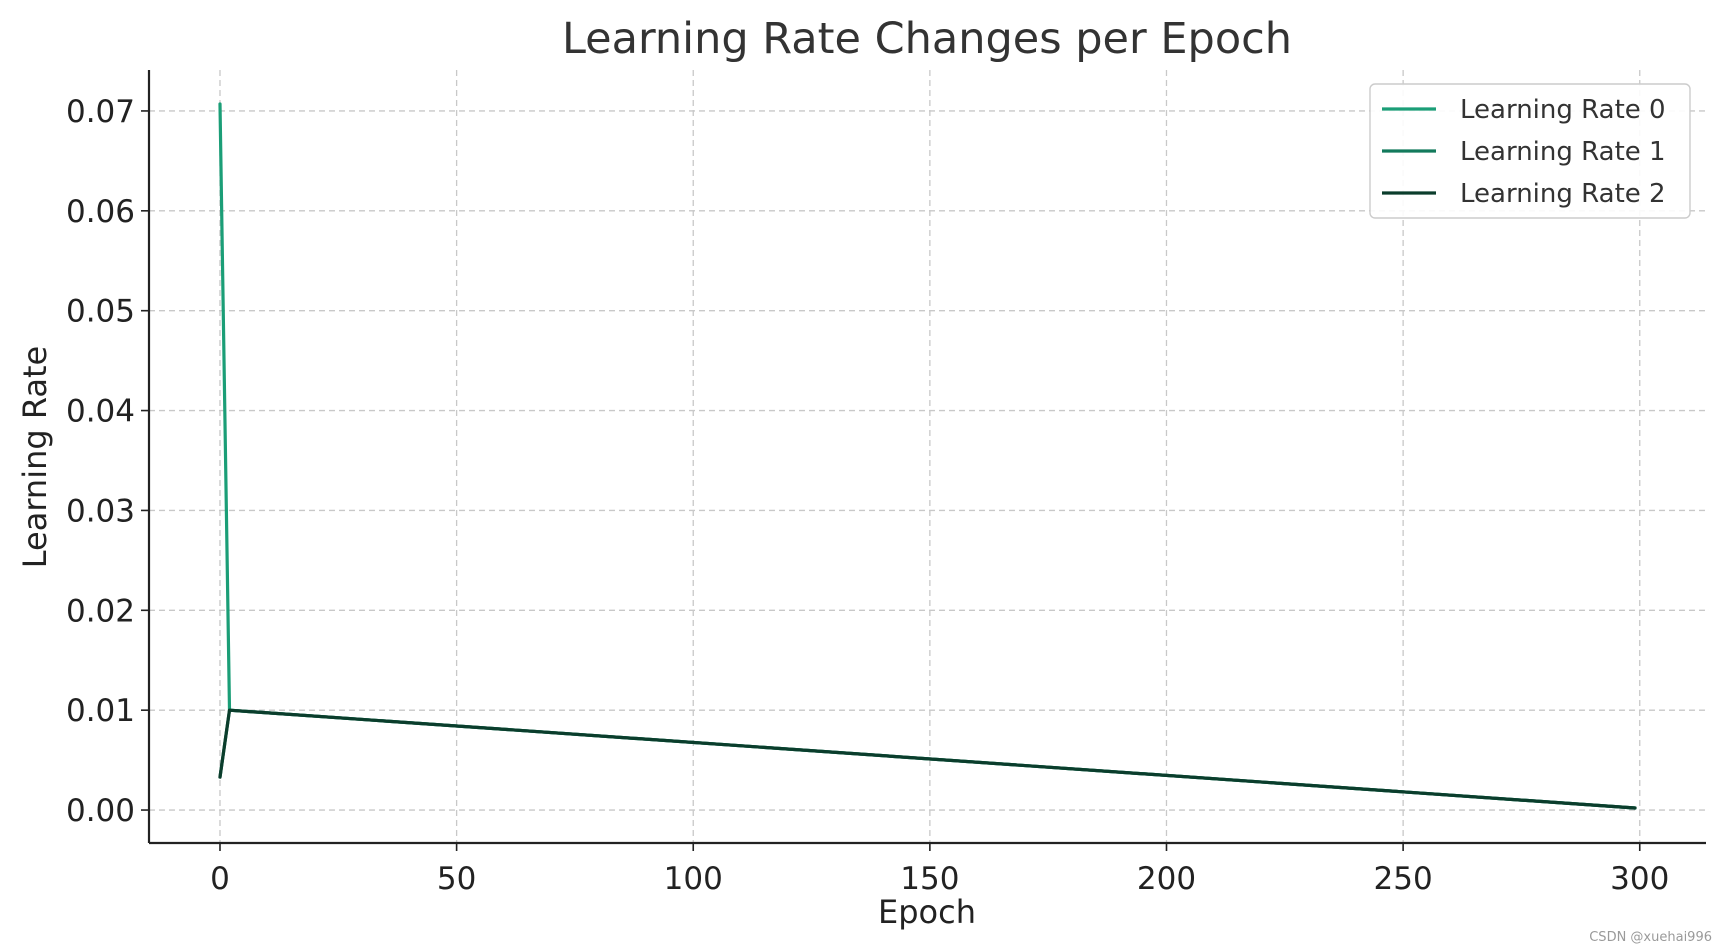 This screenshot has width=1718, height=947. What do you see at coordinates (1563, 110) in the screenshot?
I see `legend-label: Learning Rate 0` at bounding box center [1563, 110].